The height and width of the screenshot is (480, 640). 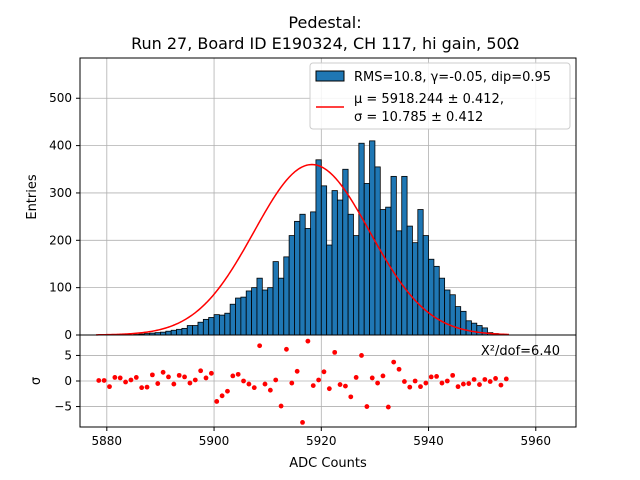 I want to click on x-tick-label-1: 5900, so click(x=214, y=441).